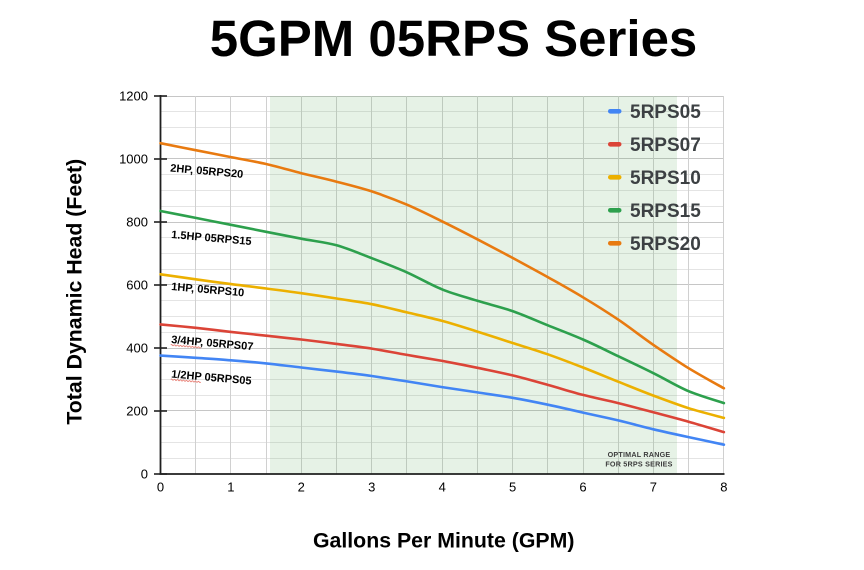  What do you see at coordinates (444, 541) in the screenshot?
I see `svg-text: Gallons Per Minute (GPM)` at bounding box center [444, 541].